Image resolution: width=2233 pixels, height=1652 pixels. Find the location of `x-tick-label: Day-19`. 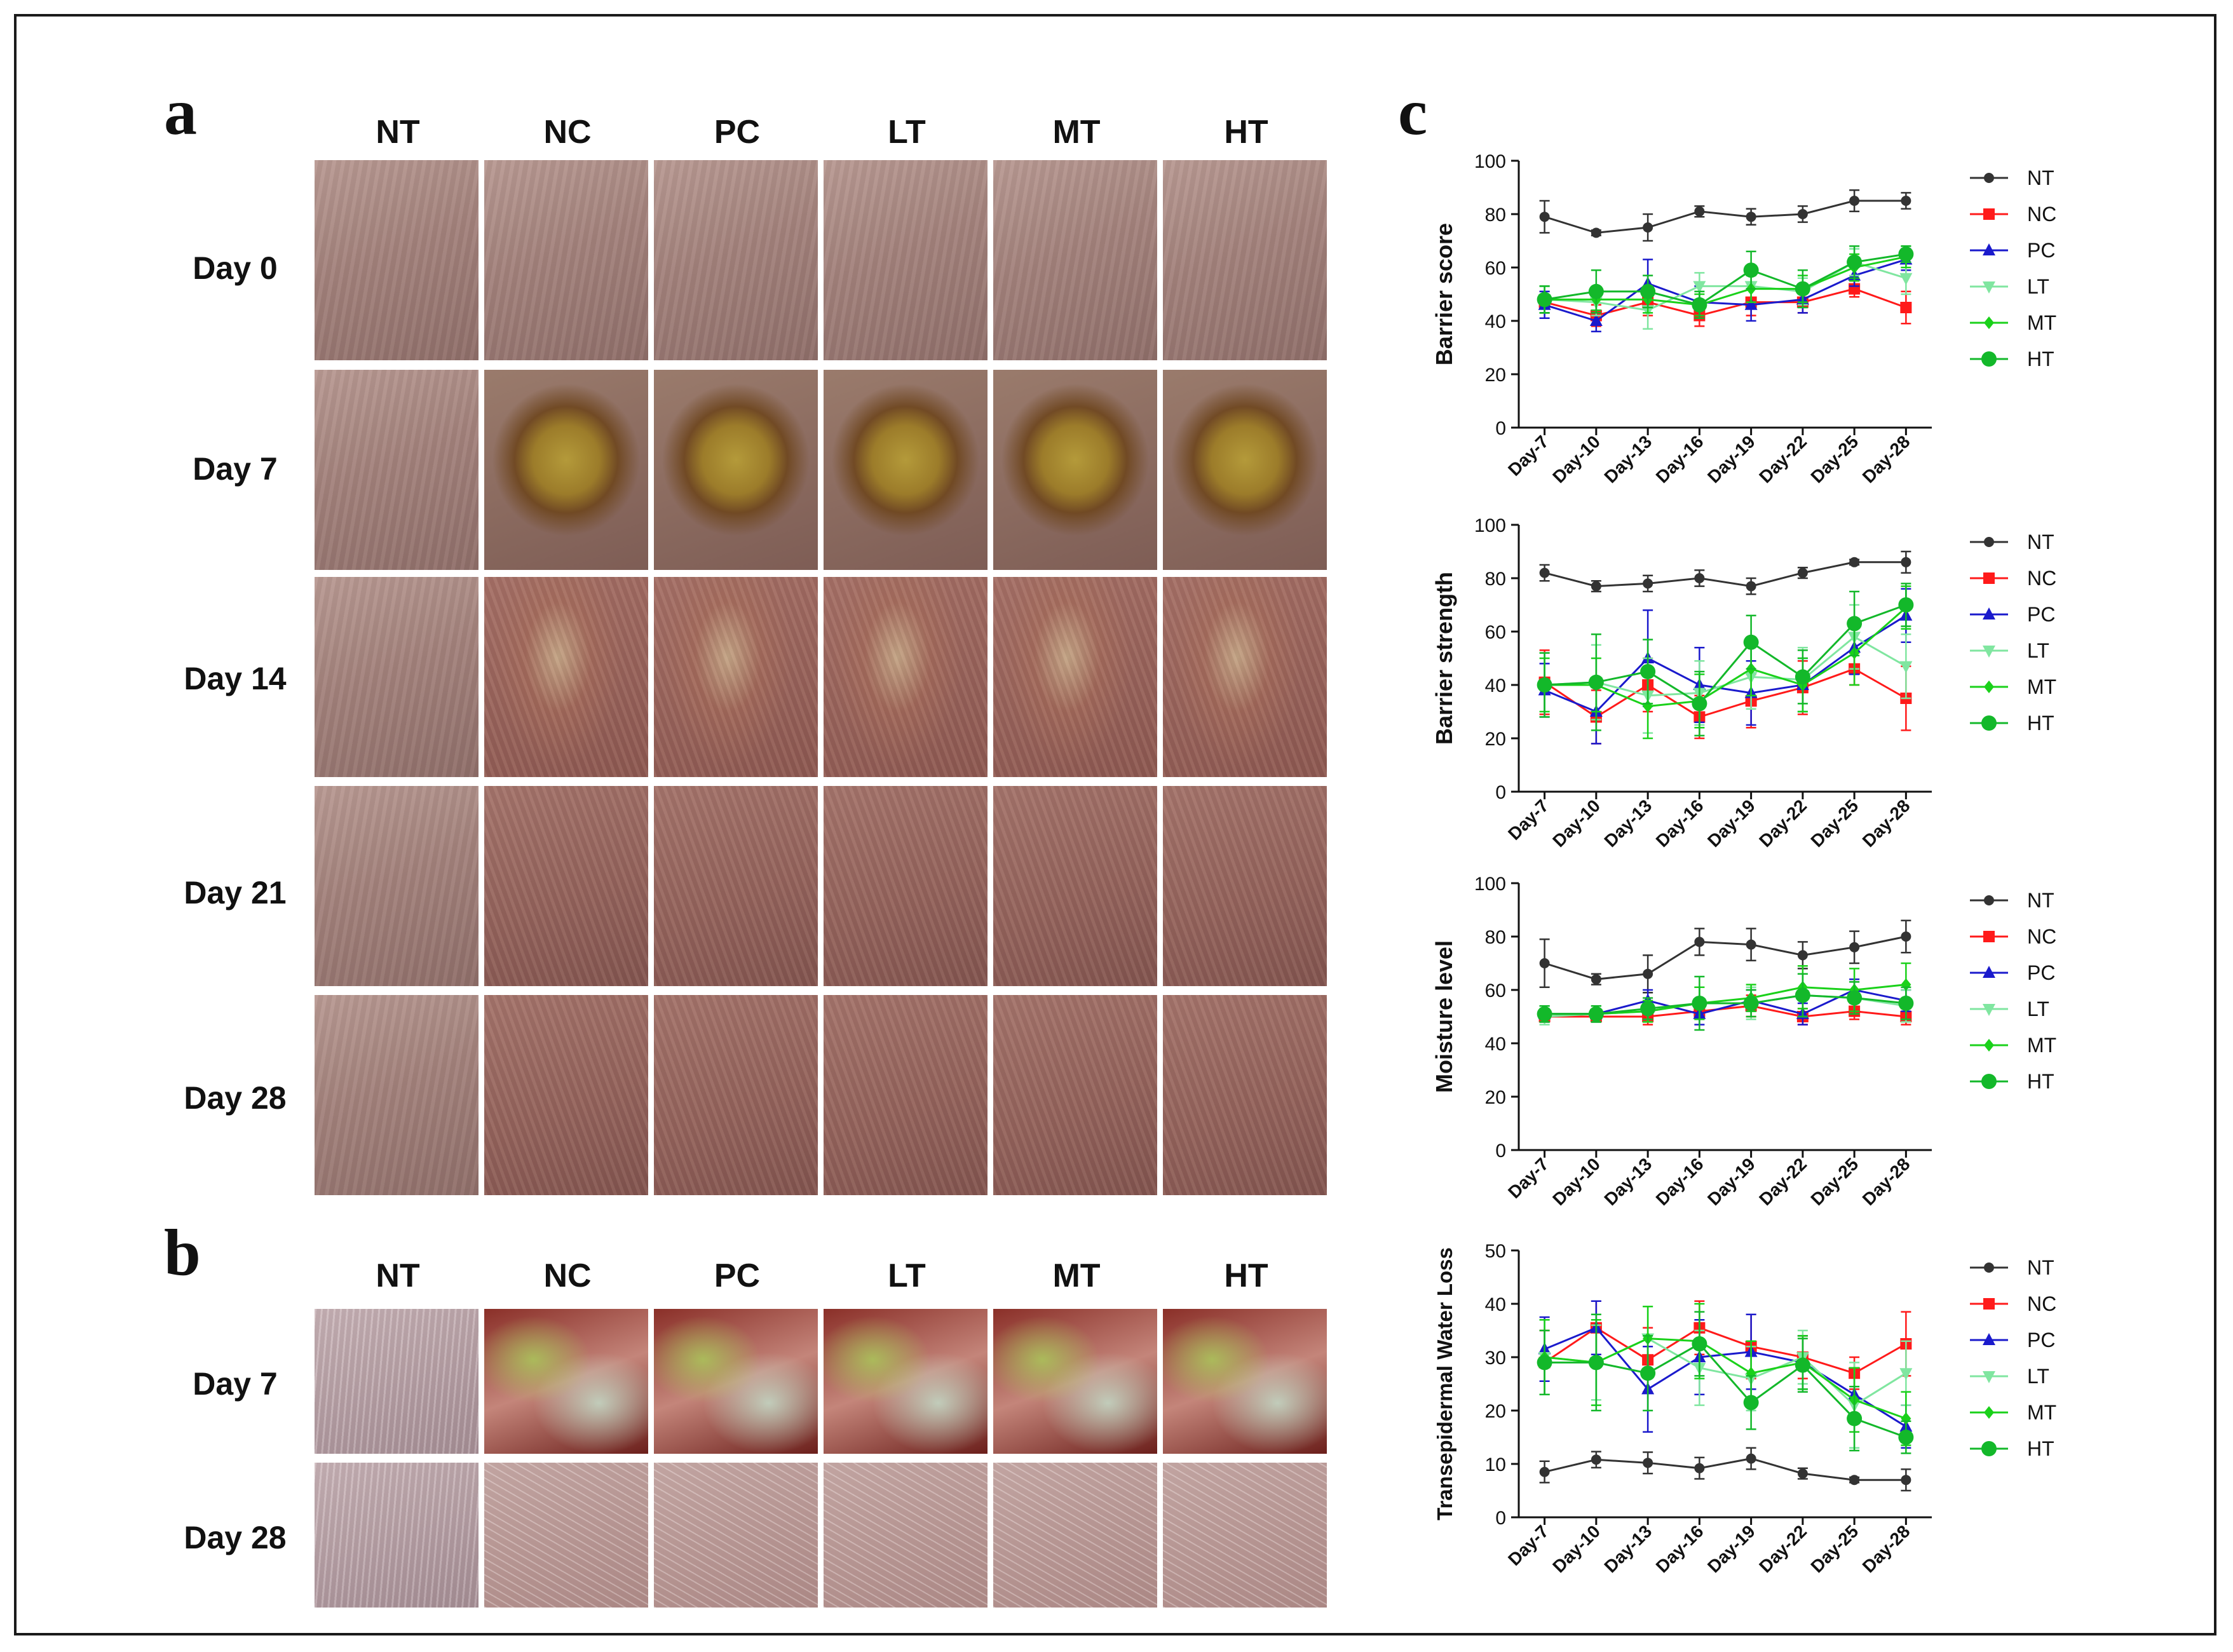

x-tick-label: Day-19 is located at coordinates (1731, 823).